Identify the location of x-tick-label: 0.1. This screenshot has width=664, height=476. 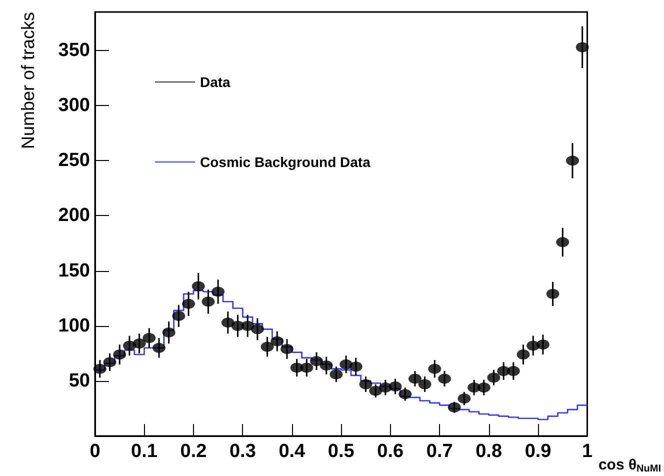
(144, 451).